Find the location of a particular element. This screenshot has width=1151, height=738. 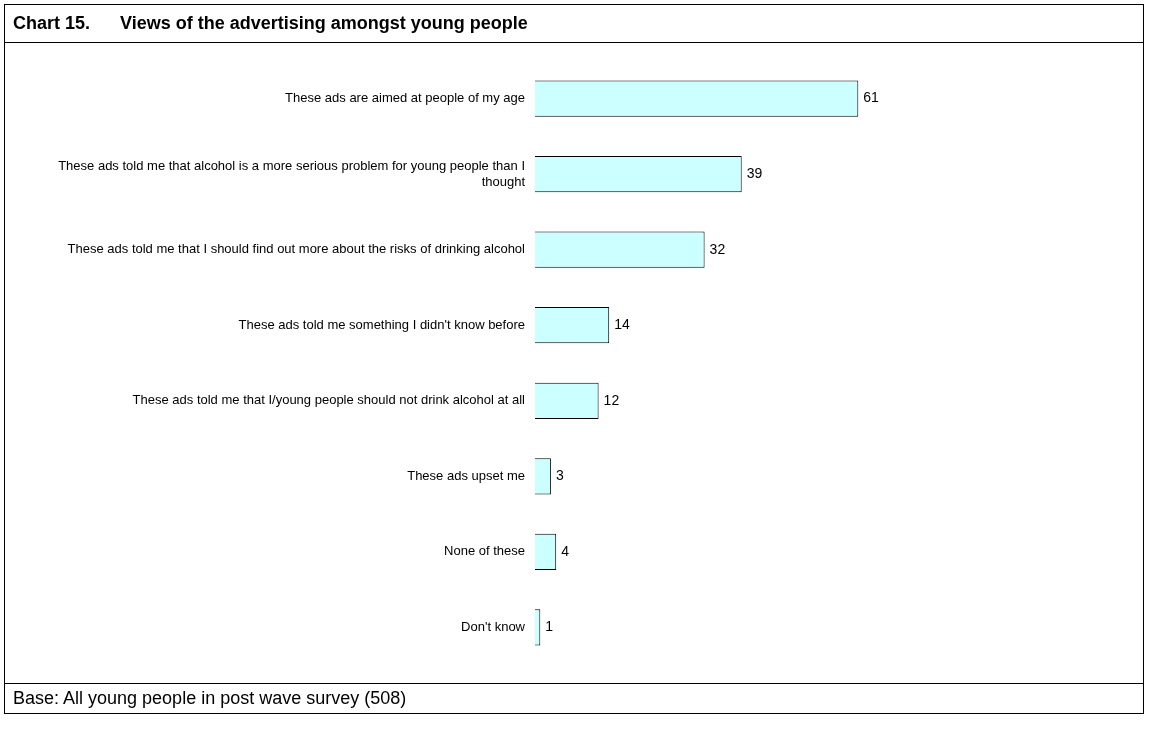

y-tick-label: None of these is located at coordinates (484, 551).